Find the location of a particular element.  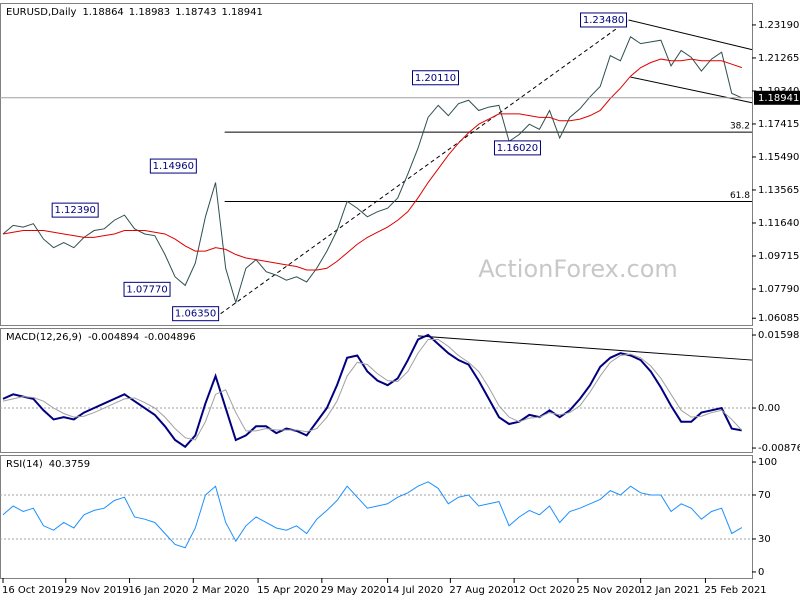

last-price-label: 1.18941 is located at coordinates (778, 98).